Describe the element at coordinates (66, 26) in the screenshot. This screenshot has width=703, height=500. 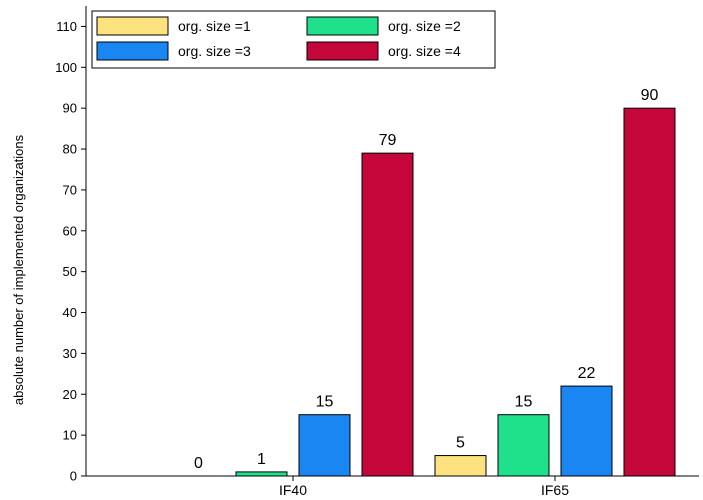
I see `y-tick-label-110: 110` at that location.